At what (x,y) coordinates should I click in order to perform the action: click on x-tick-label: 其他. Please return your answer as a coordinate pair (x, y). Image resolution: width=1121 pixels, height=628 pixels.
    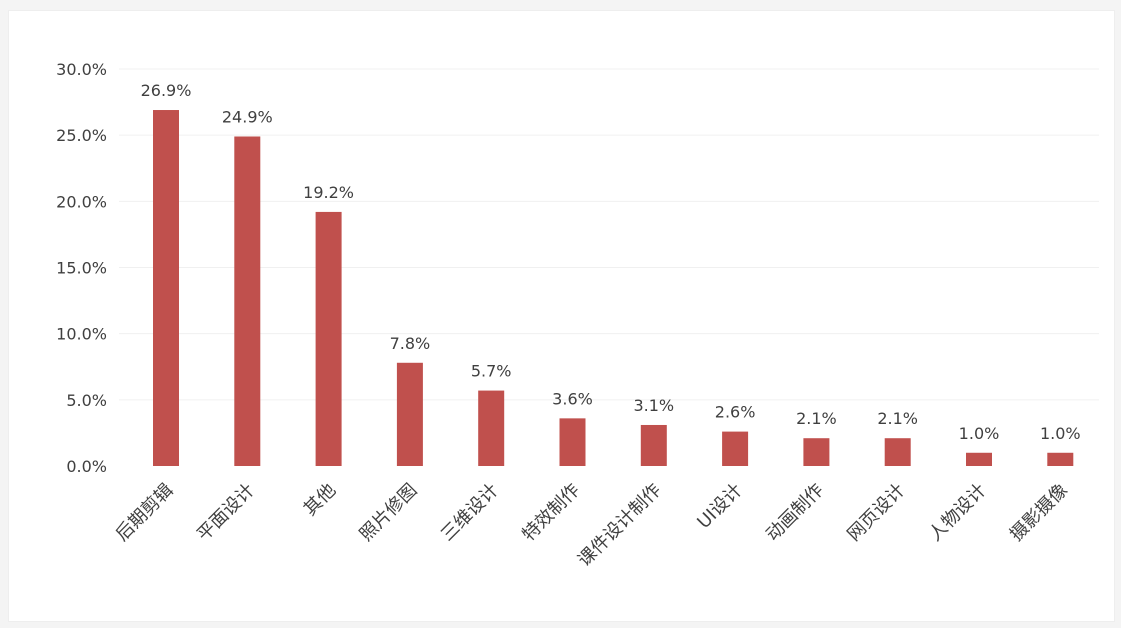
    Looking at the image, I should click on (320, 500).